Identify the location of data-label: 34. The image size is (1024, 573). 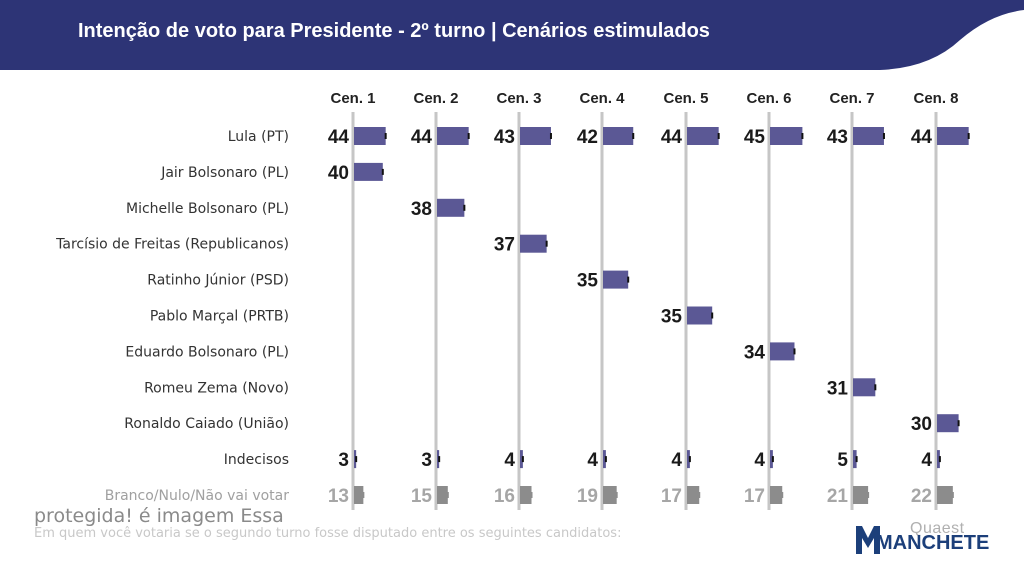
(755, 352).